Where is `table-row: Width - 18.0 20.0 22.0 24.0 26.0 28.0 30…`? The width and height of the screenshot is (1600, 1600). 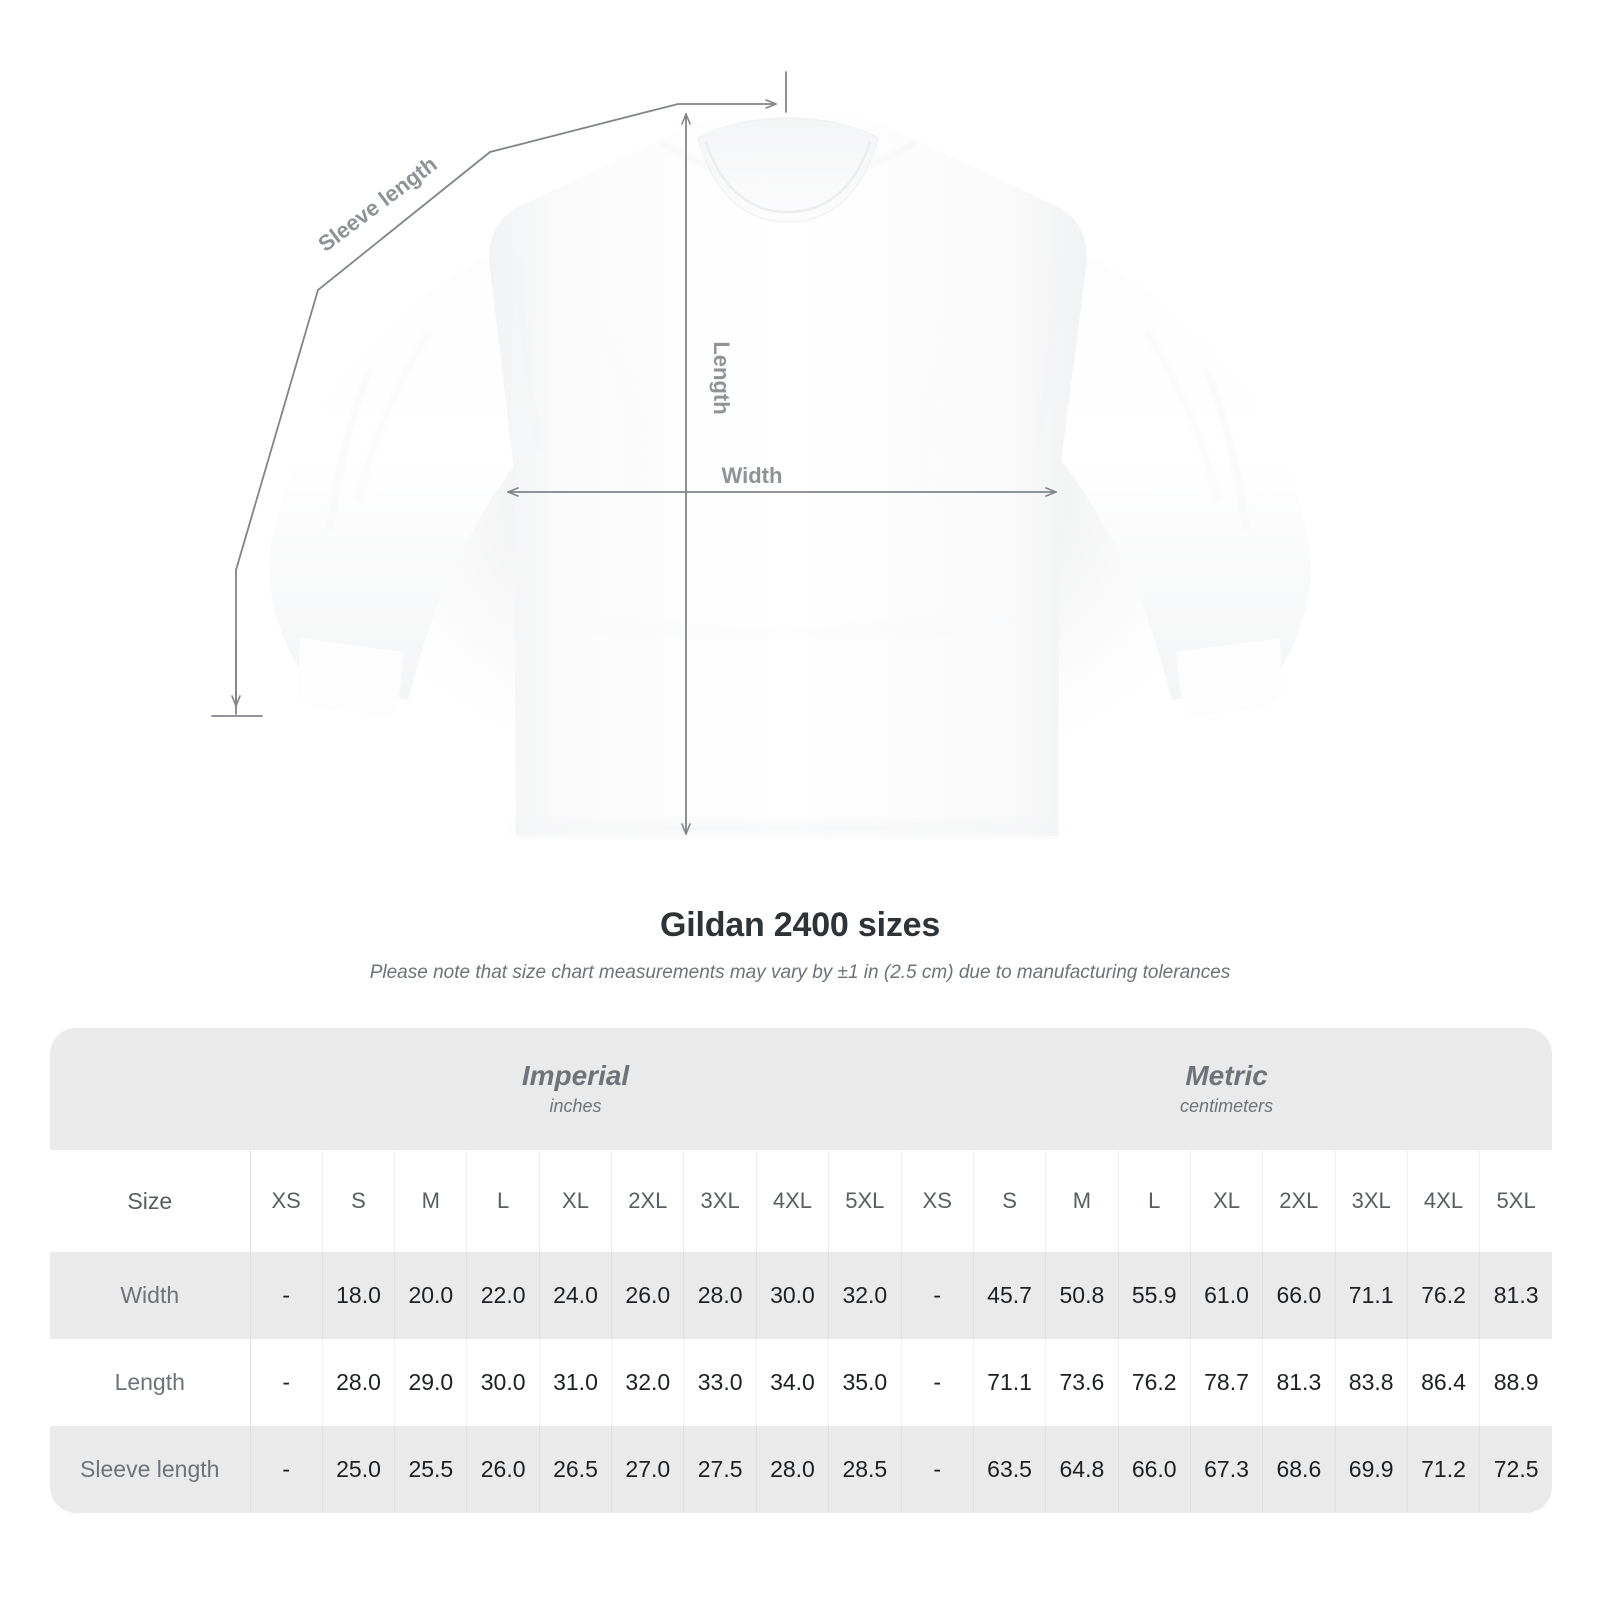 table-row: Width - 18.0 20.0 22.0 24.0 26.0 28.0 30… is located at coordinates (801, 1295).